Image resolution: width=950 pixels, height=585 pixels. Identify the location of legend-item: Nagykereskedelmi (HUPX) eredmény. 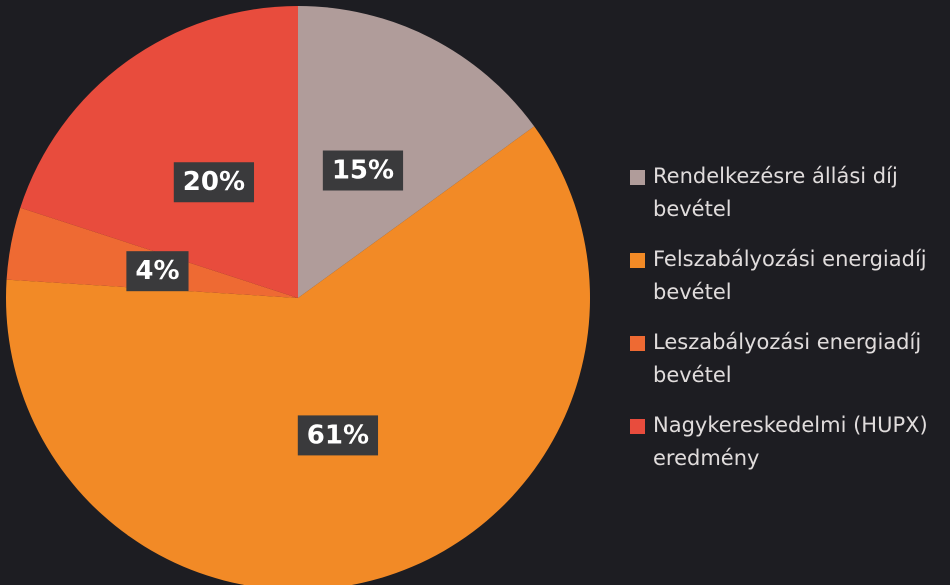
(790, 442).